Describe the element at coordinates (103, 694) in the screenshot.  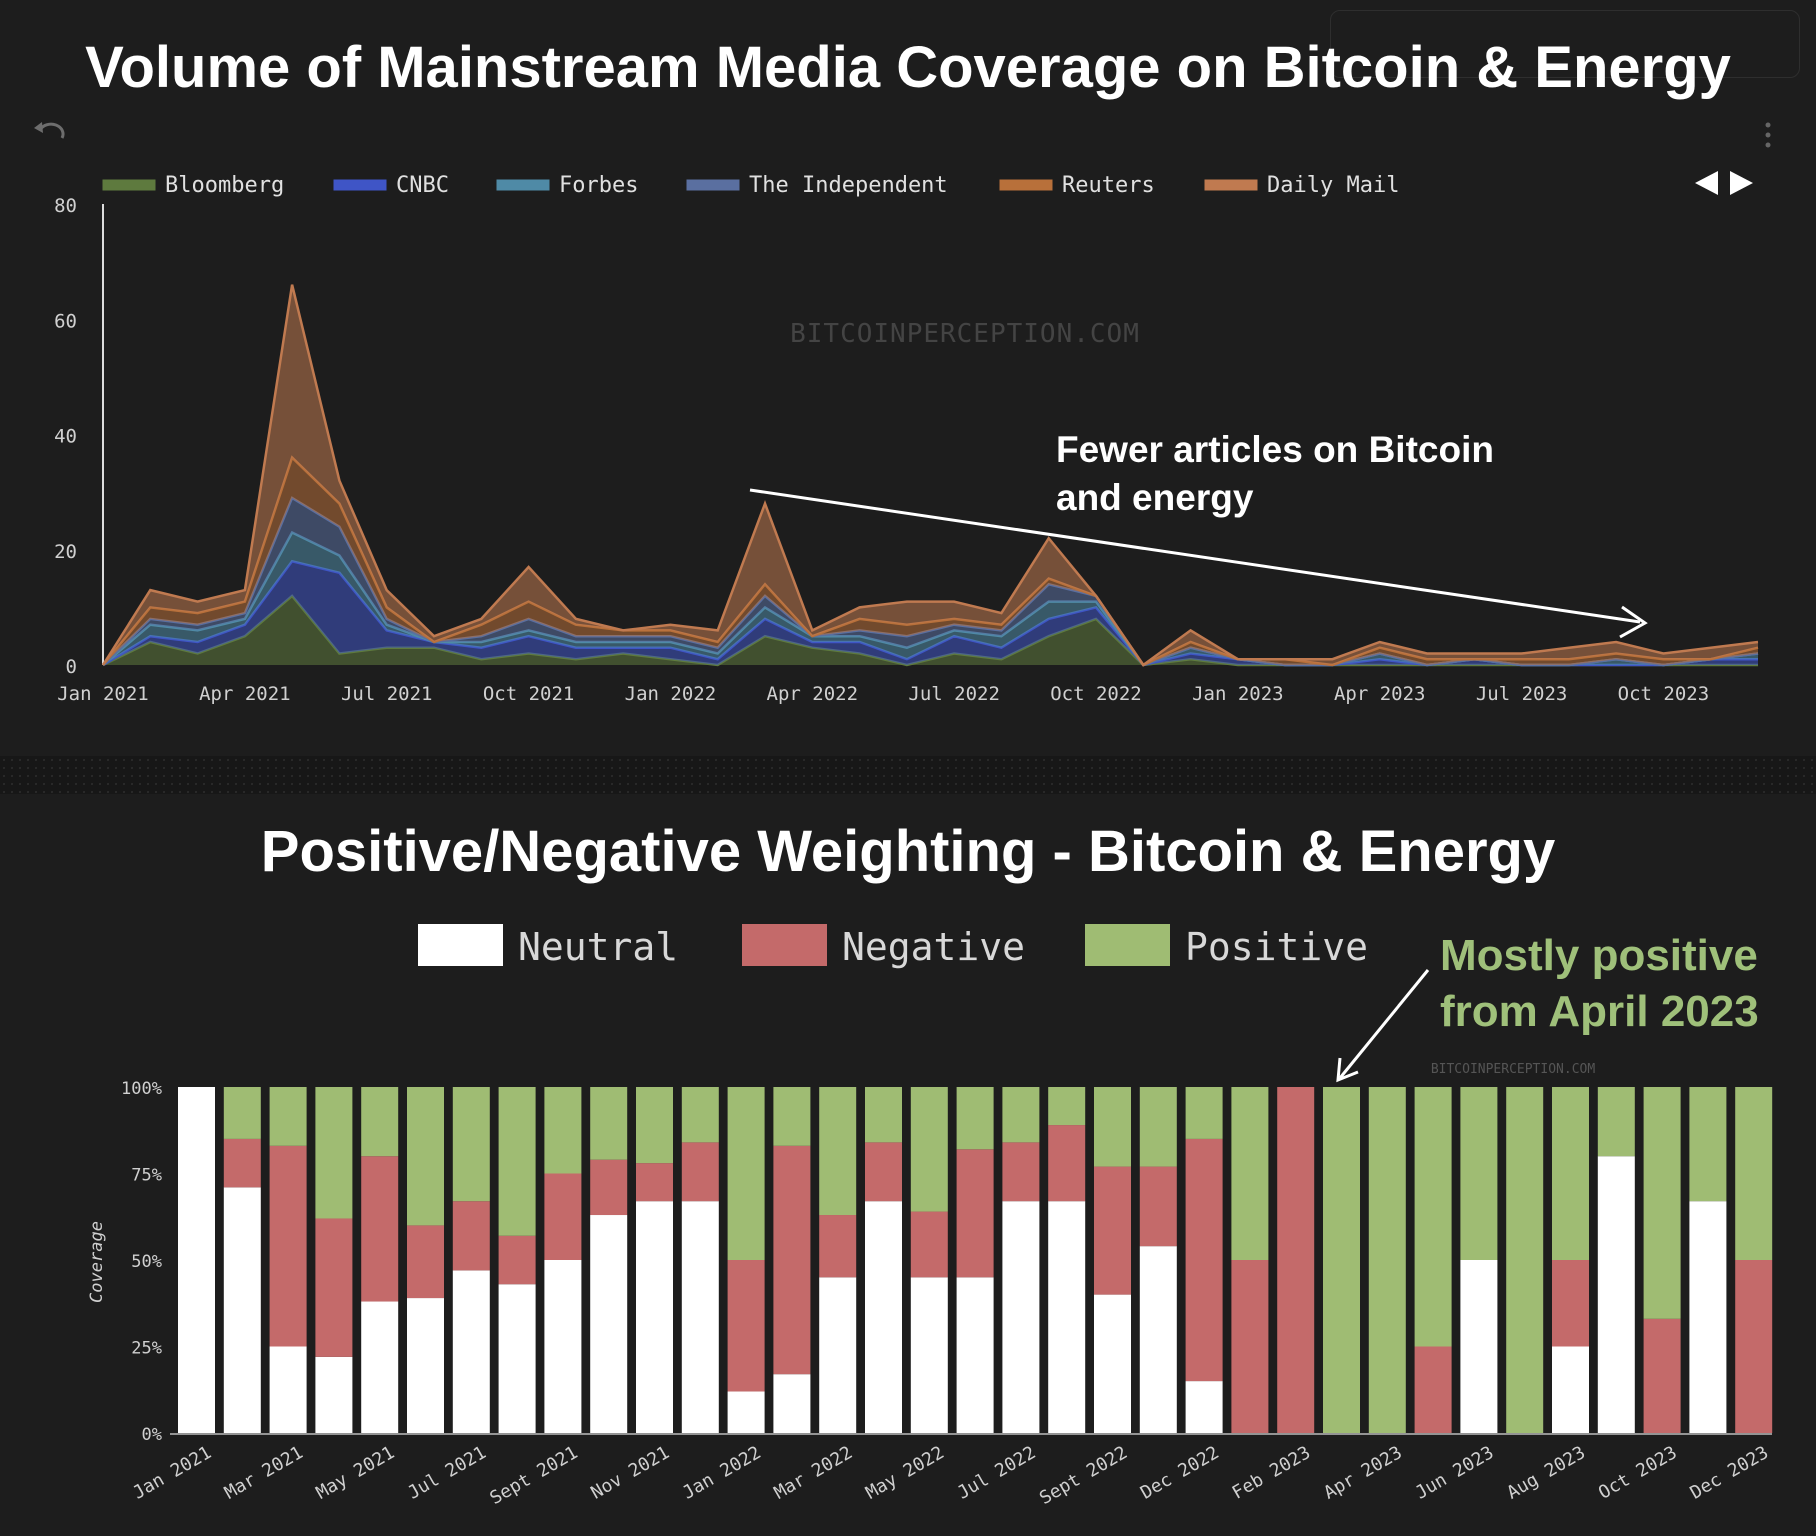
I see `x-tick-label: Jan 2021` at that location.